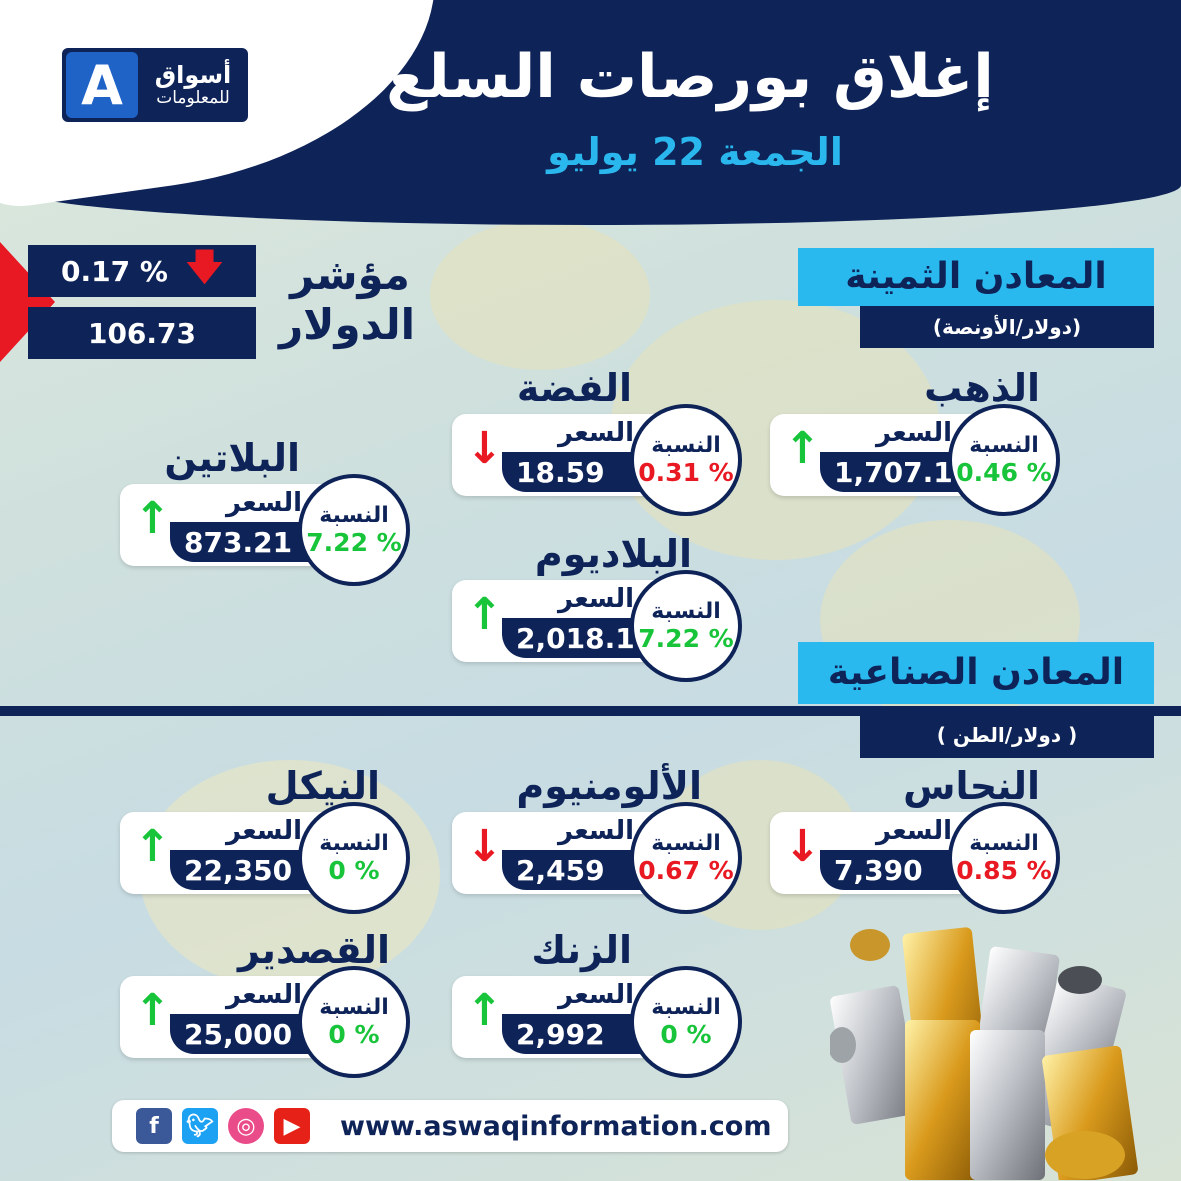 The width and height of the screenshot is (1181, 1181). What do you see at coordinates (102, 85) in the screenshot?
I see `logo-mark: A` at bounding box center [102, 85].